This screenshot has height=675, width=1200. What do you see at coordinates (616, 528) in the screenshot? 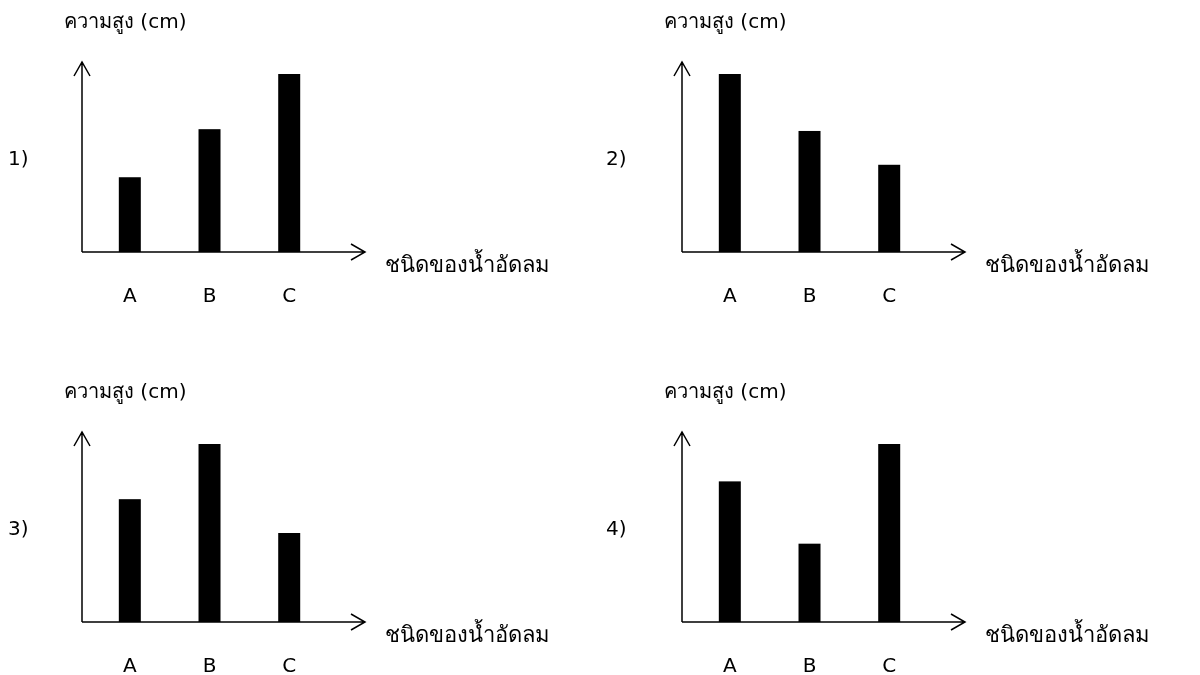
I see `panel-label: 4)` at bounding box center [616, 528].